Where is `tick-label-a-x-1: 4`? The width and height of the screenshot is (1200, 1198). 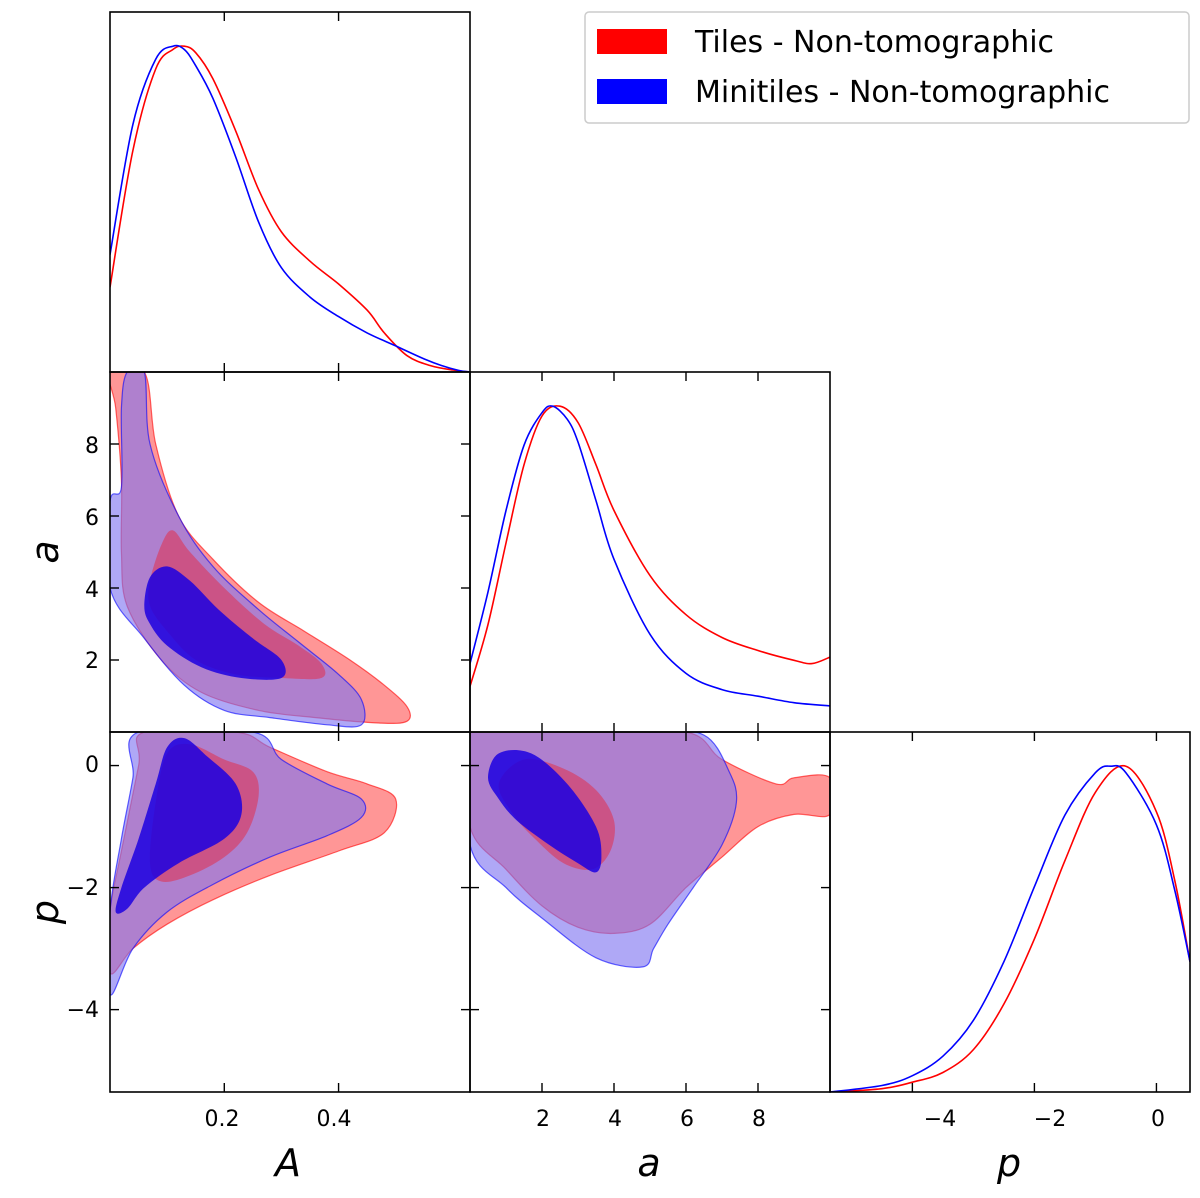
tick-label-a-x-1: 4 is located at coordinates (615, 1119).